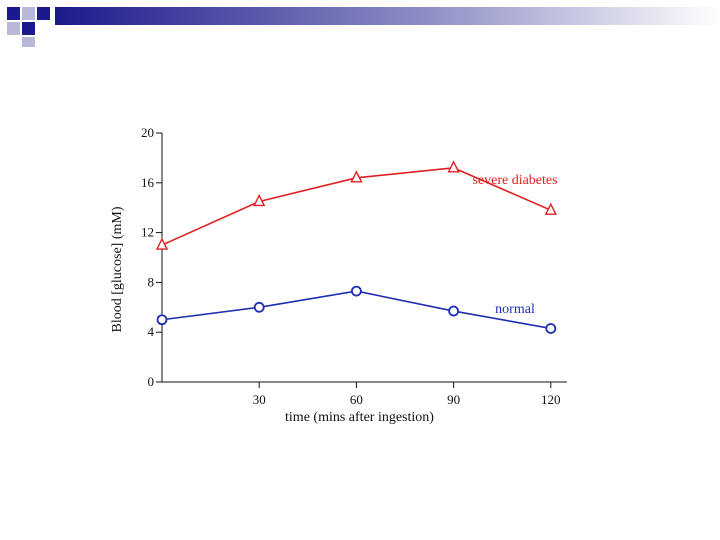  I want to click on y-tick-label: 20, so click(147, 132).